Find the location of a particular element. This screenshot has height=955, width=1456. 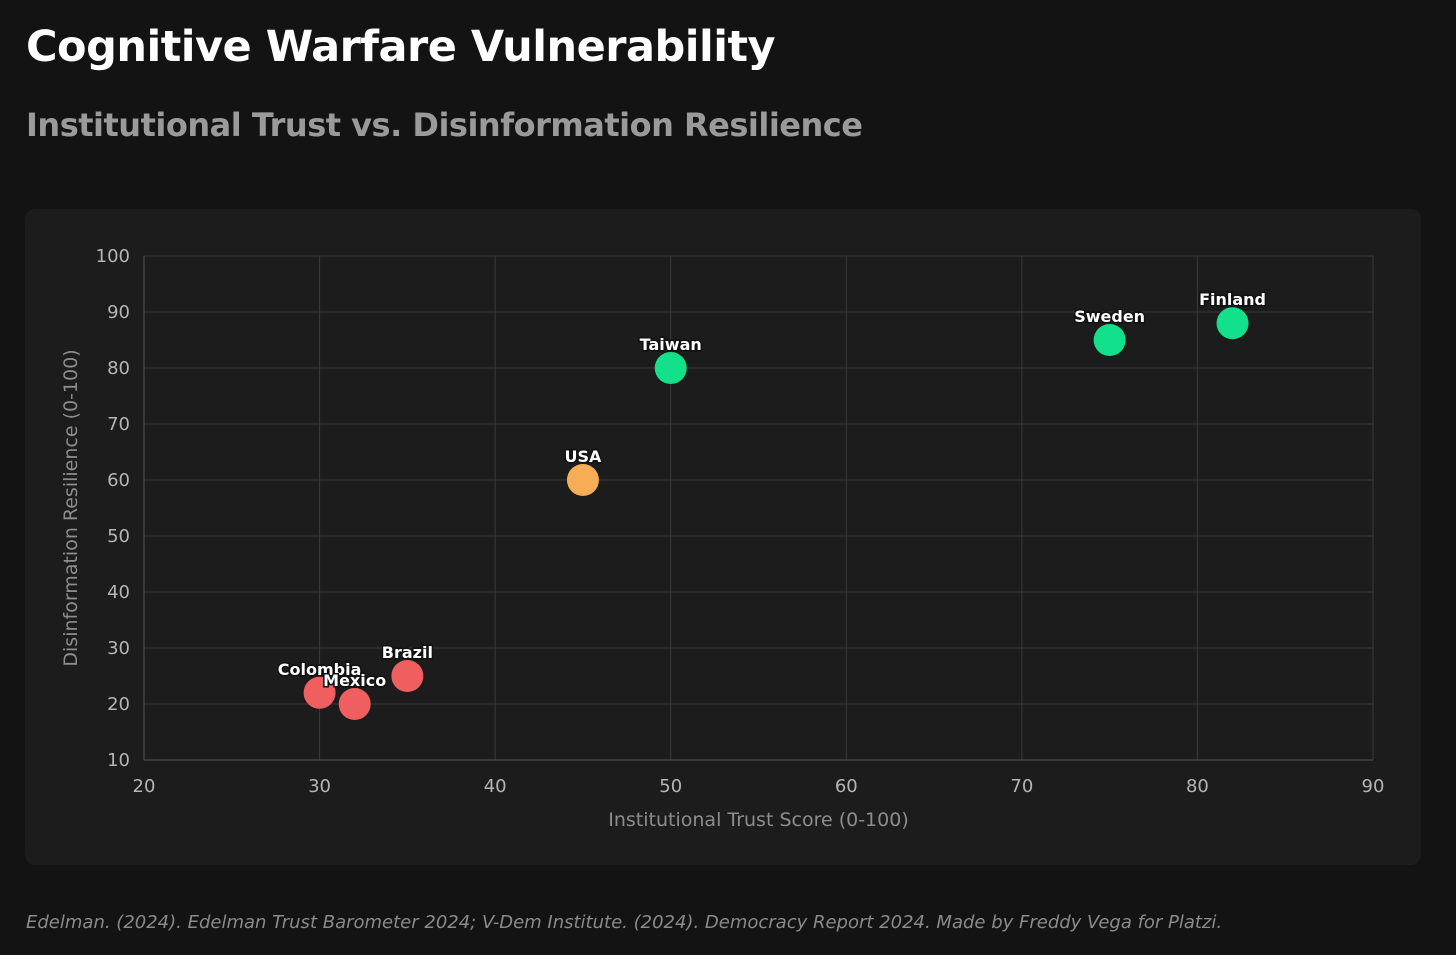

y-tick-label: 60 is located at coordinates (118, 480).